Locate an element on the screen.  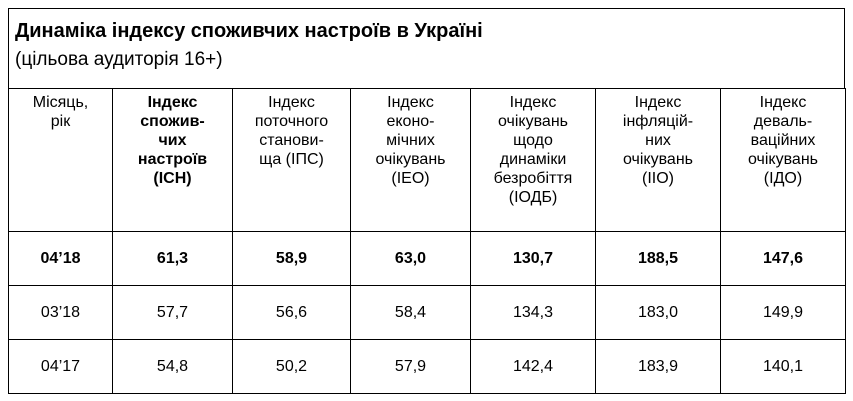
table-row: 04’18 61,3 58,9 63,0 130,7 188,5 147,6 is located at coordinates (427, 258).